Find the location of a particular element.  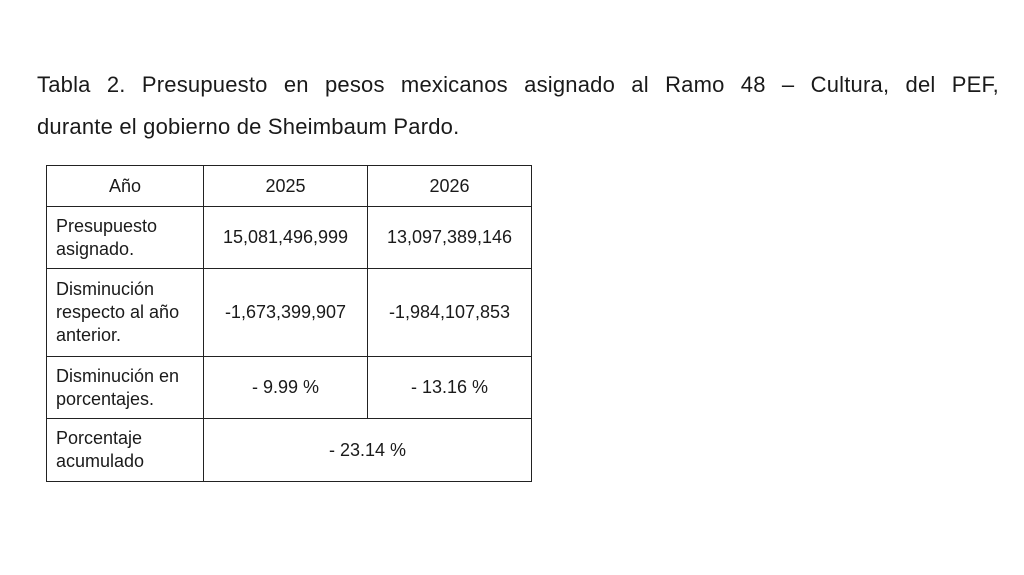

cell-disminucion-2025: -1,673,399,907 is located at coordinates (285, 312).